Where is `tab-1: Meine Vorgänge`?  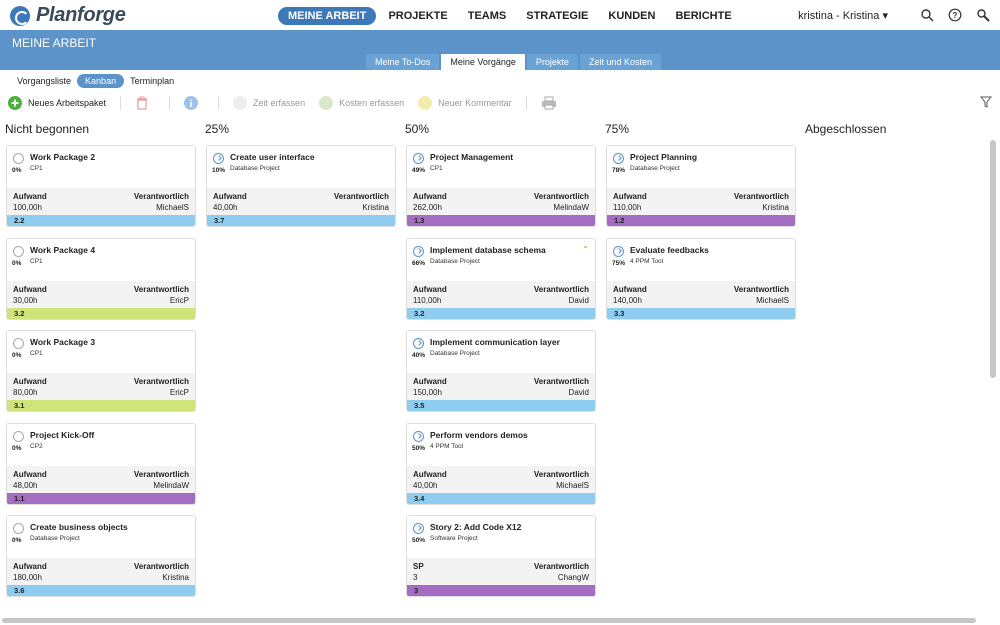 tab-1: Meine Vorgänge is located at coordinates (483, 62).